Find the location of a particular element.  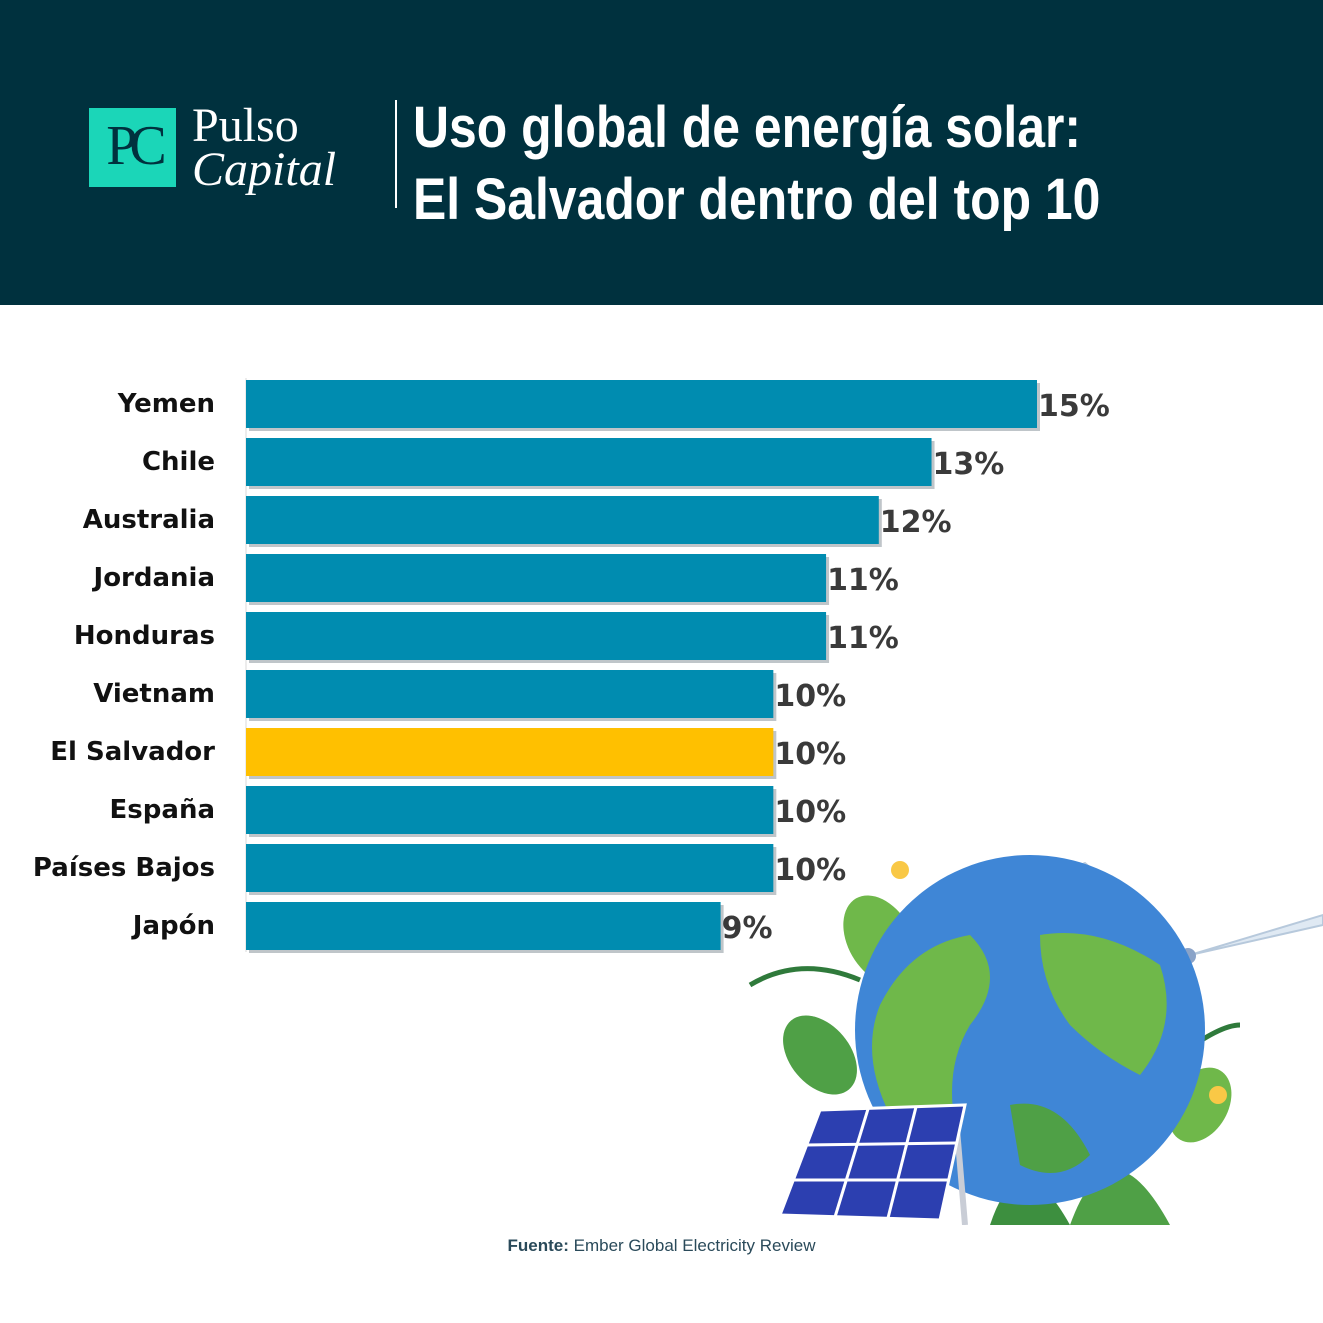

source-text: Ember Global Electricity Review is located at coordinates (694, 1245).